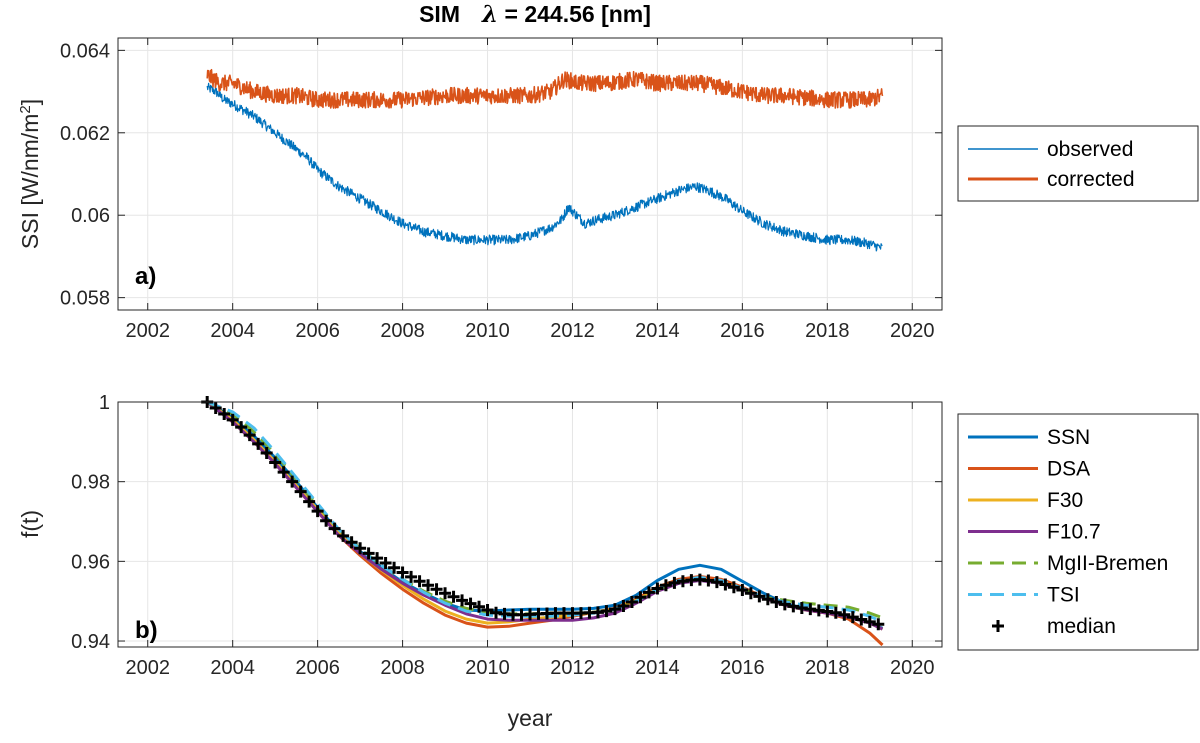  Describe the element at coordinates (30, 102) in the screenshot. I see `ylabel-end: ]` at that location.